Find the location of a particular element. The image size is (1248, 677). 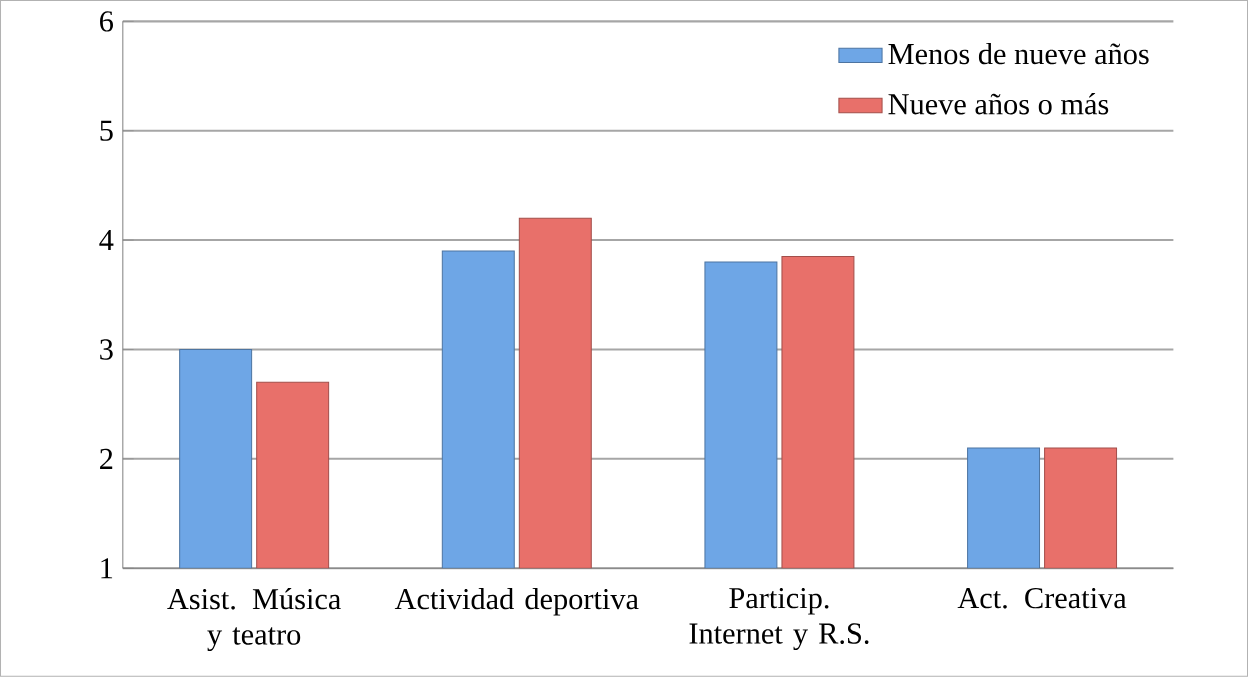

y-tick-label: 3 is located at coordinates (106, 349).